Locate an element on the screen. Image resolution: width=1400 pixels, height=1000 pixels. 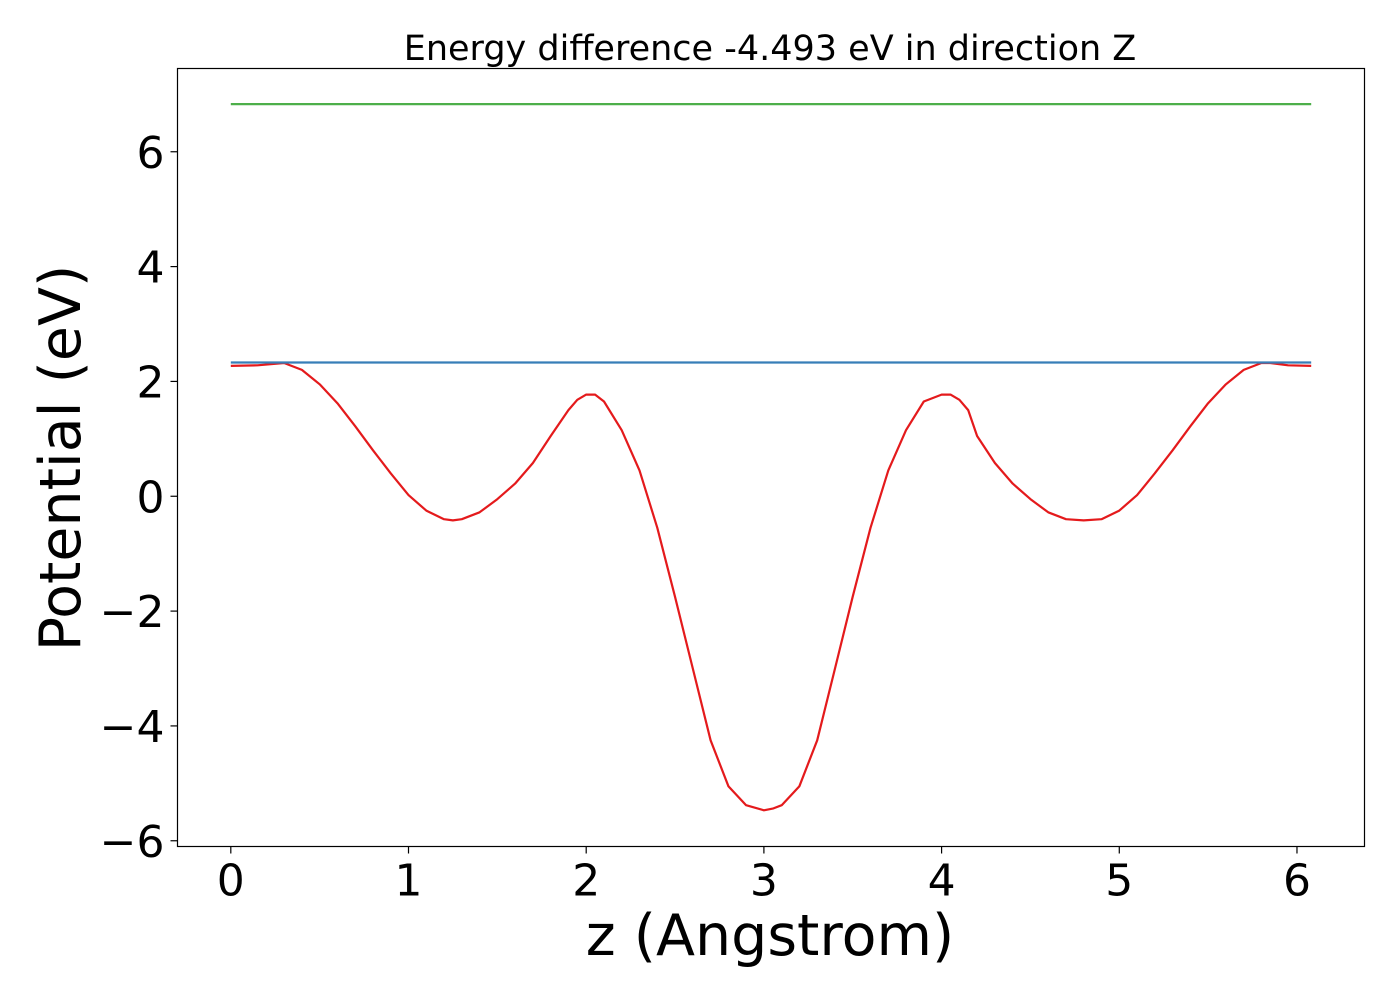
y-axis-ticks: −6 −4 −2 0 2 4 6 is located at coordinates (139, 498).